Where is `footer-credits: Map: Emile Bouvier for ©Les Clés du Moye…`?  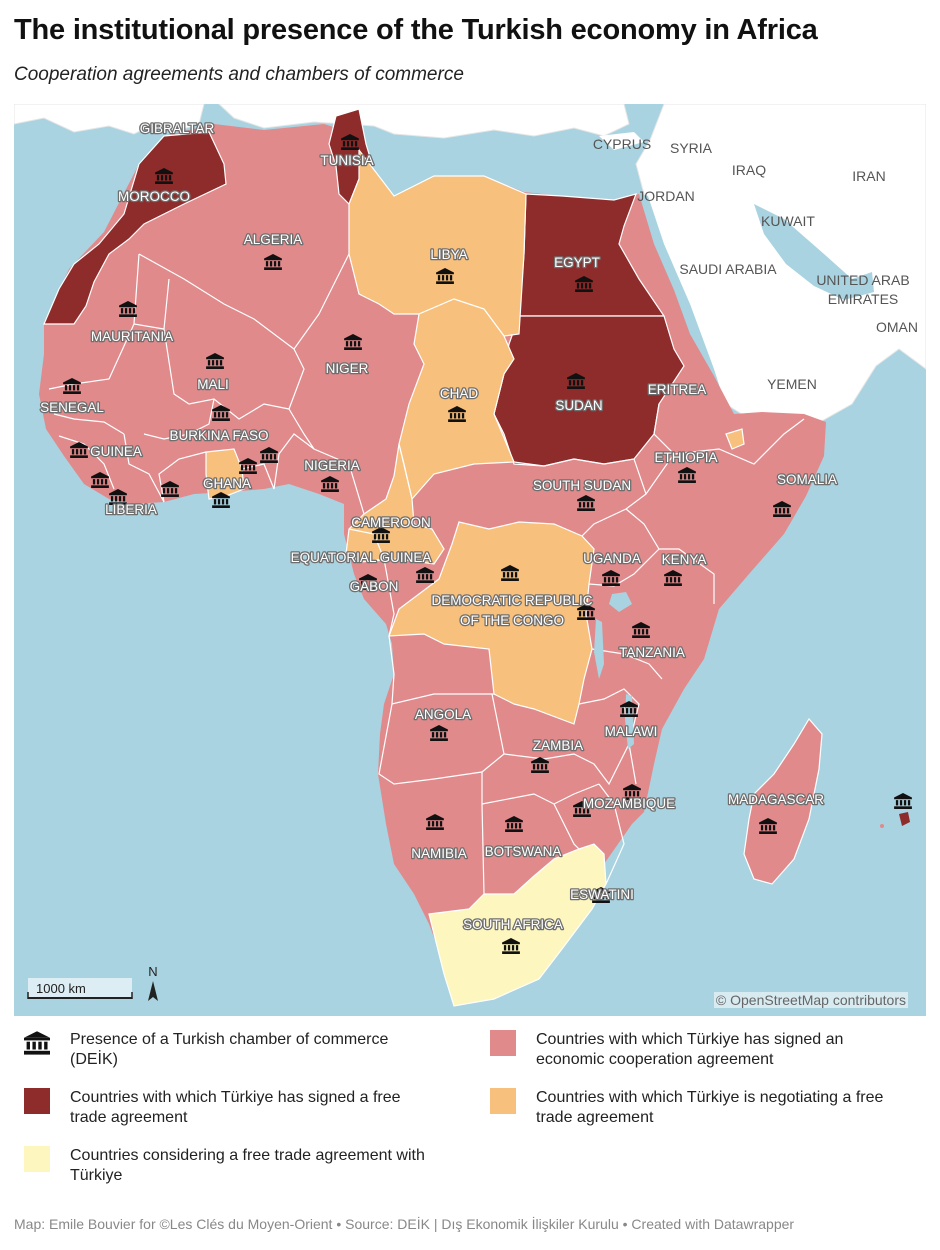 footer-credits: Map: Emile Bouvier for ©Les Clés du Moye… is located at coordinates (404, 1224).